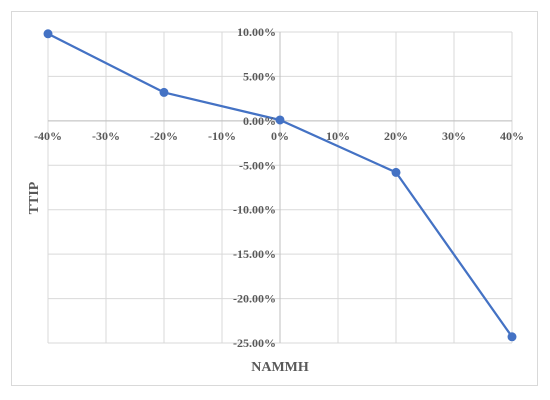  What do you see at coordinates (222, 136) in the screenshot?
I see `x-tick-label: -10%` at bounding box center [222, 136].